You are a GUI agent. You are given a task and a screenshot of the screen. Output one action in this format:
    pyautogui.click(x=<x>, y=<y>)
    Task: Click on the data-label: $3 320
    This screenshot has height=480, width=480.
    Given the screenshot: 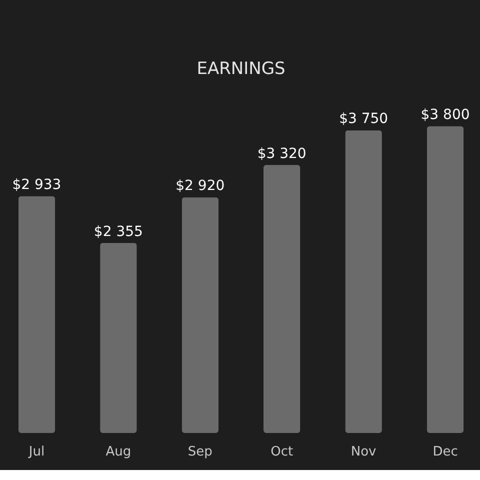 What is the action you would take?
    pyautogui.click(x=281, y=154)
    